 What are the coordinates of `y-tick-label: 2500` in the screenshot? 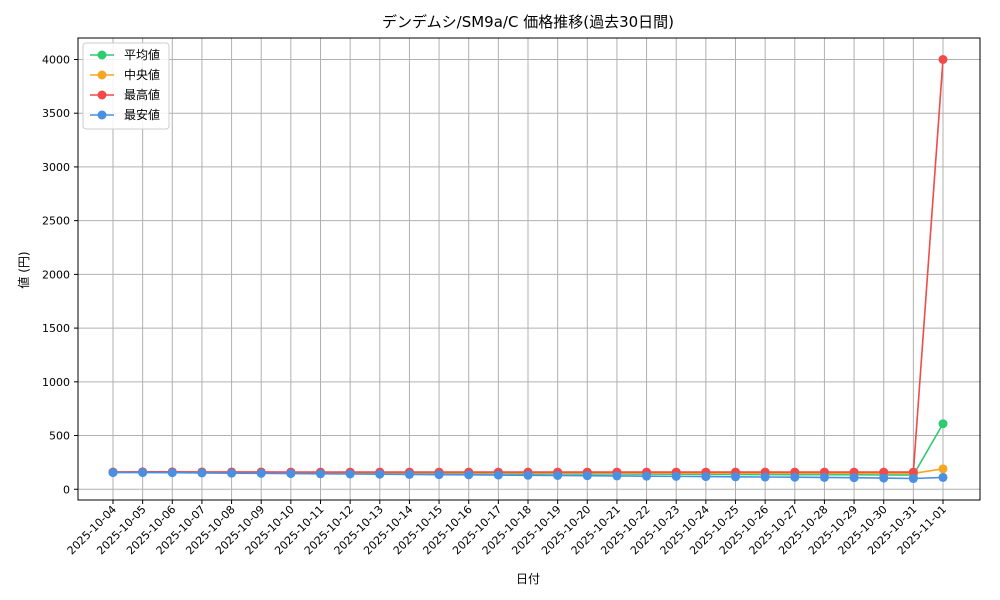 It's located at (56, 221).